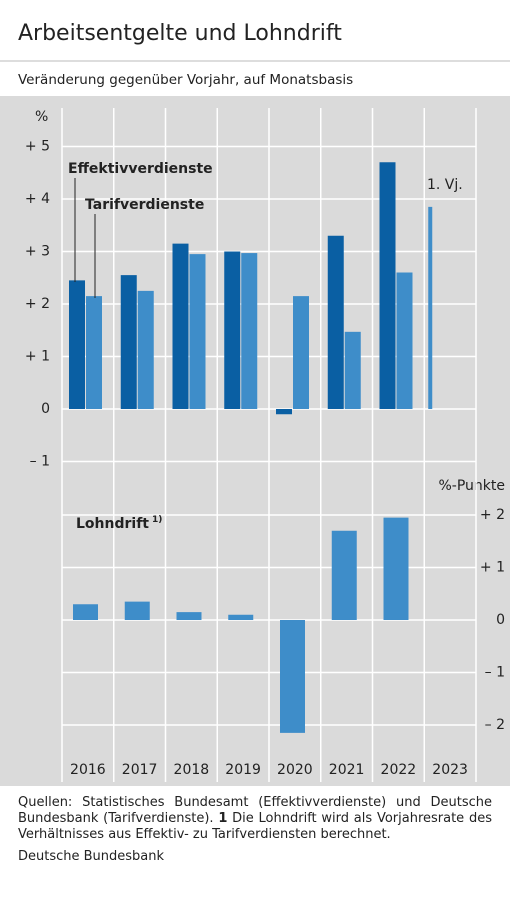 This screenshot has width=510, height=914. What do you see at coordinates (88, 770) in the screenshot?
I see `x-tick-label: 2016` at bounding box center [88, 770].